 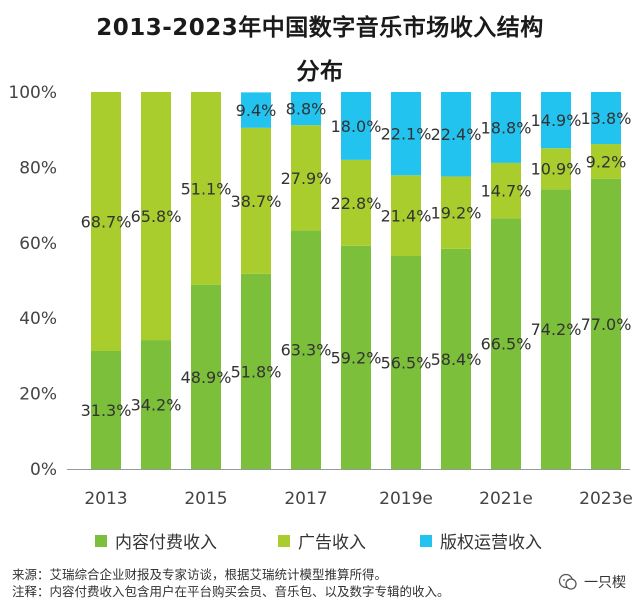 What do you see at coordinates (32, 93) in the screenshot?
I see `y-tick-label: 100%` at bounding box center [32, 93].